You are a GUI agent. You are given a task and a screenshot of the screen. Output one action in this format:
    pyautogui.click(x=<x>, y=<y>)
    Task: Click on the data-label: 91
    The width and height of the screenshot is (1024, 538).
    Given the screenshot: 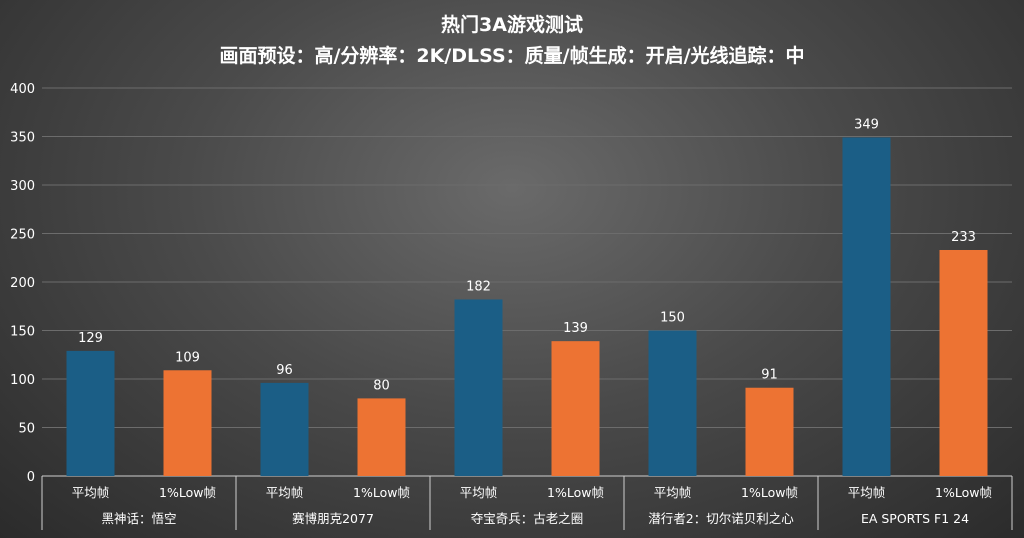 What is the action you would take?
    pyautogui.click(x=769, y=375)
    